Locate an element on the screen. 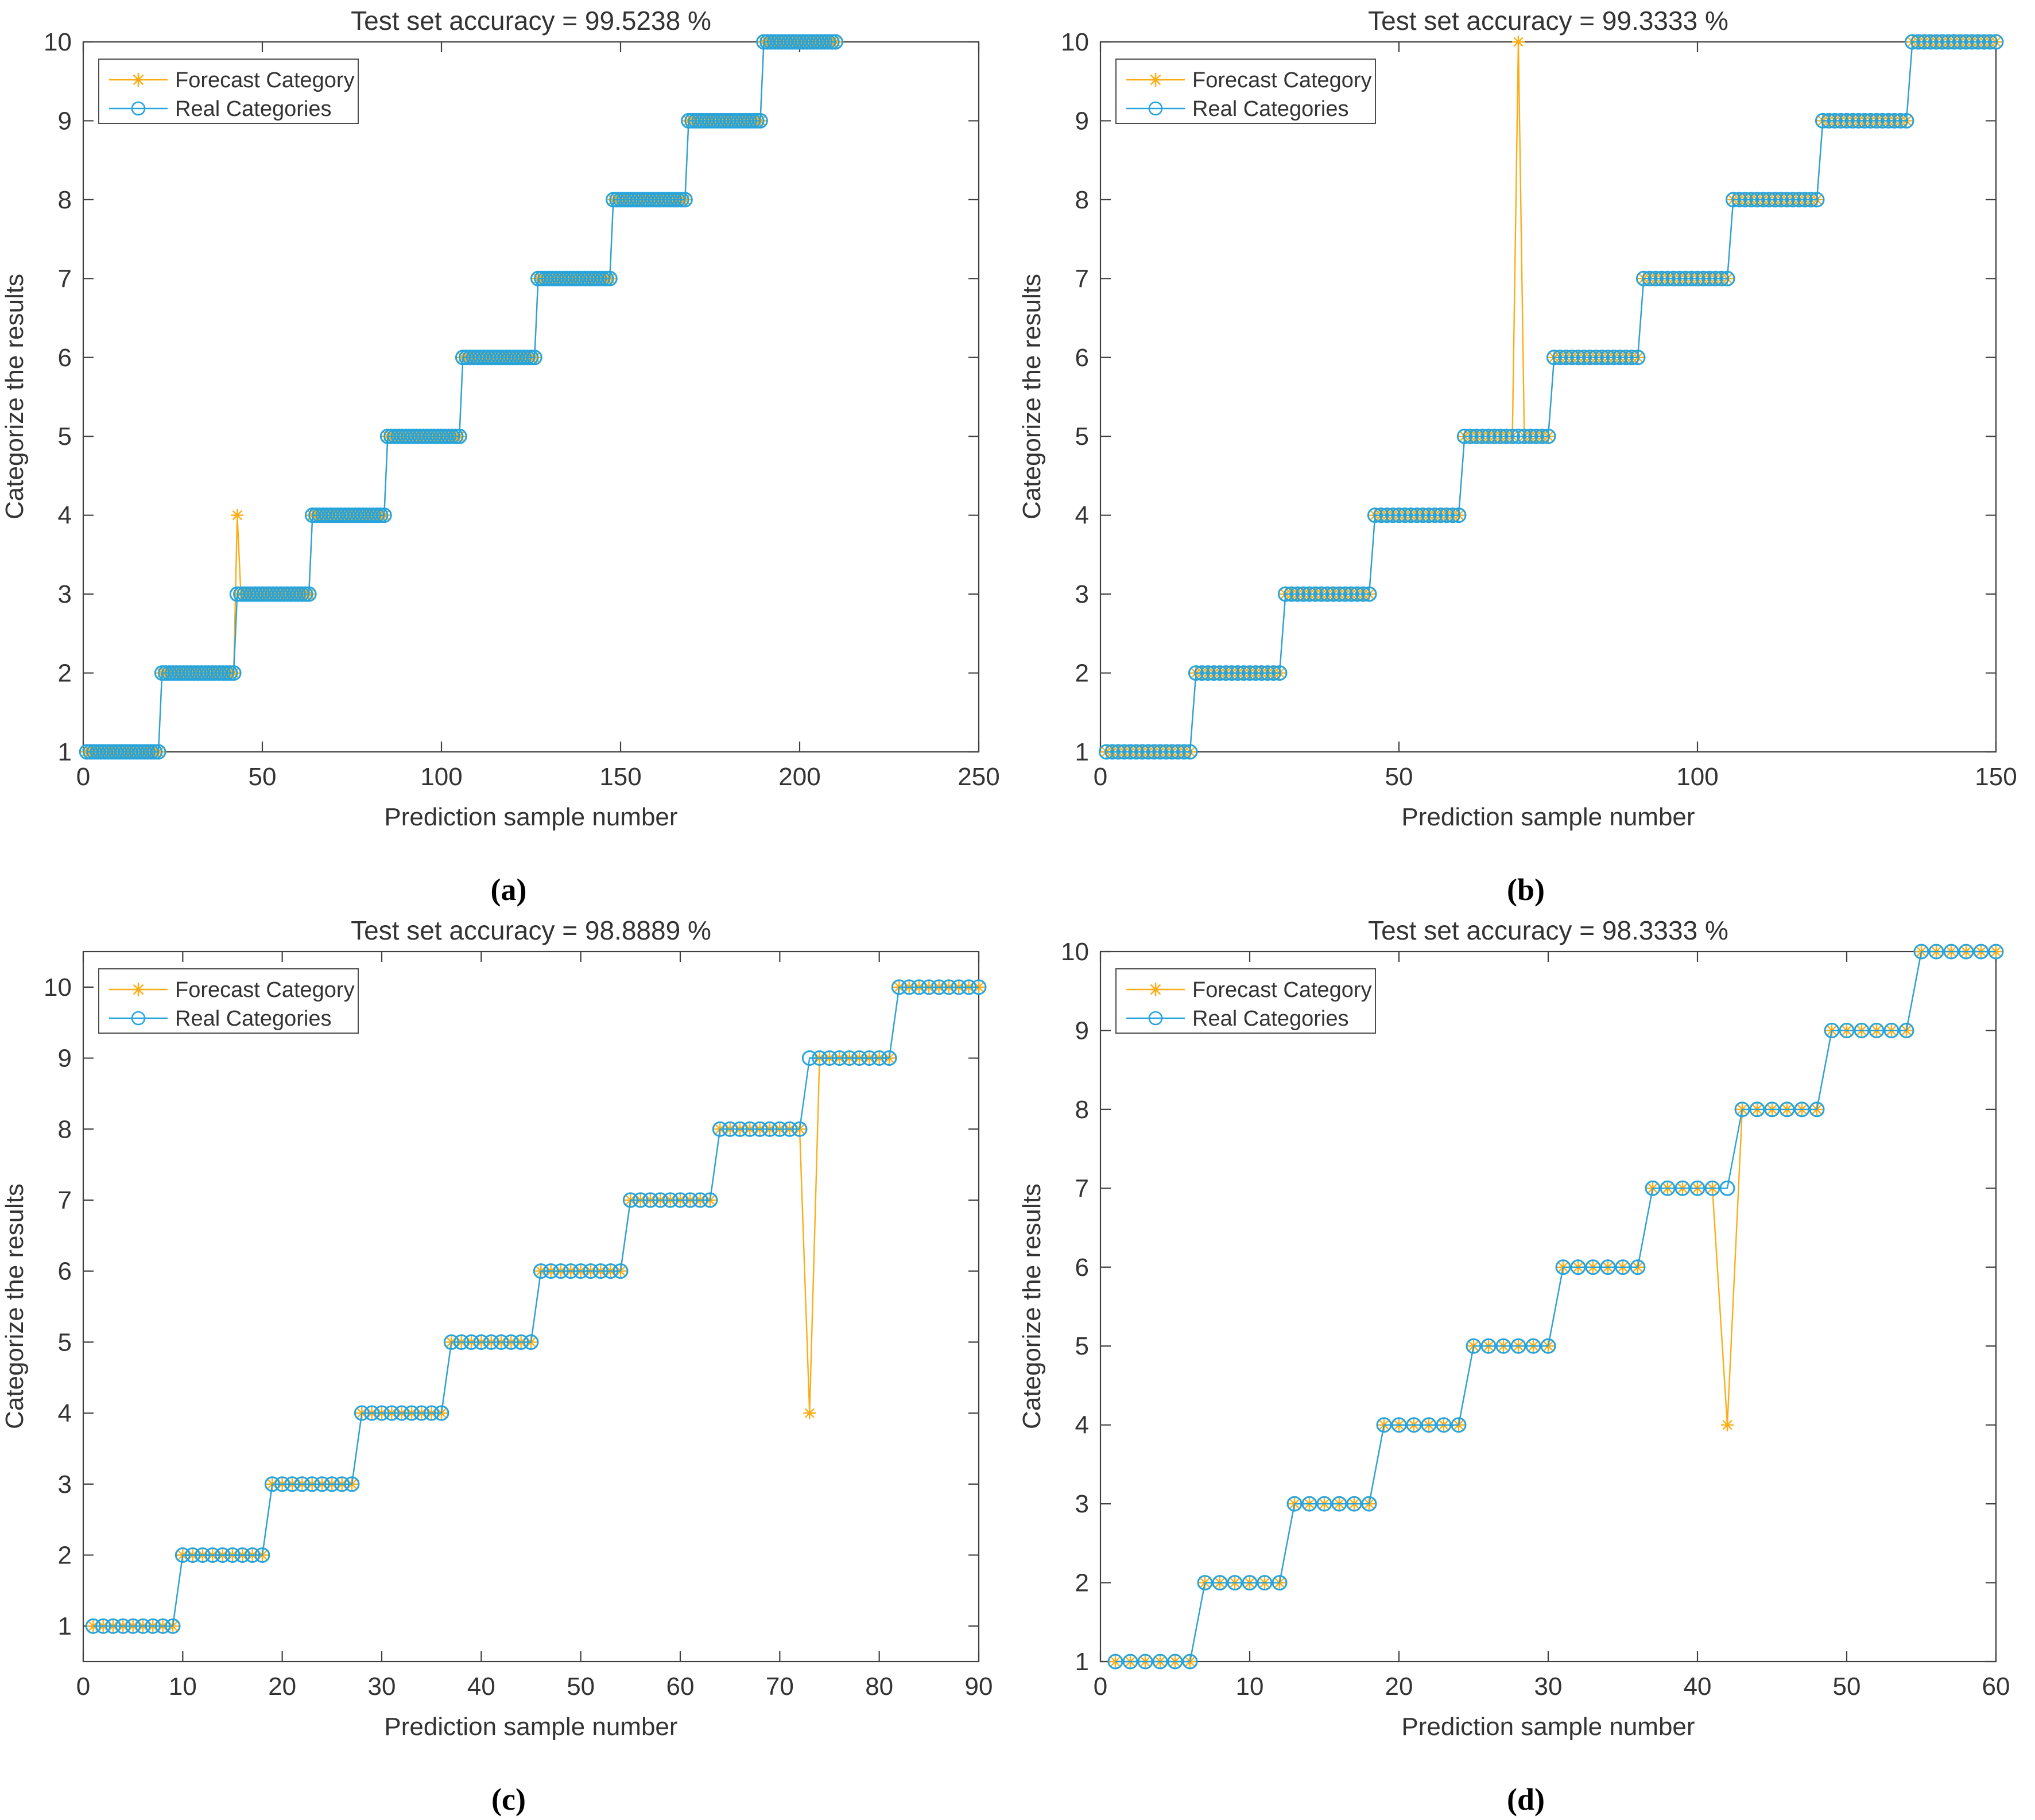 Image resolution: width=2035 pixels, height=1820 pixels. chart-title: Test set accuracy = 99.3333 % is located at coordinates (1548, 21).